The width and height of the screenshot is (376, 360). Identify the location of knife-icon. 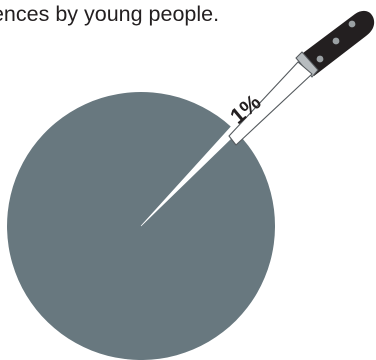
(301, 78).